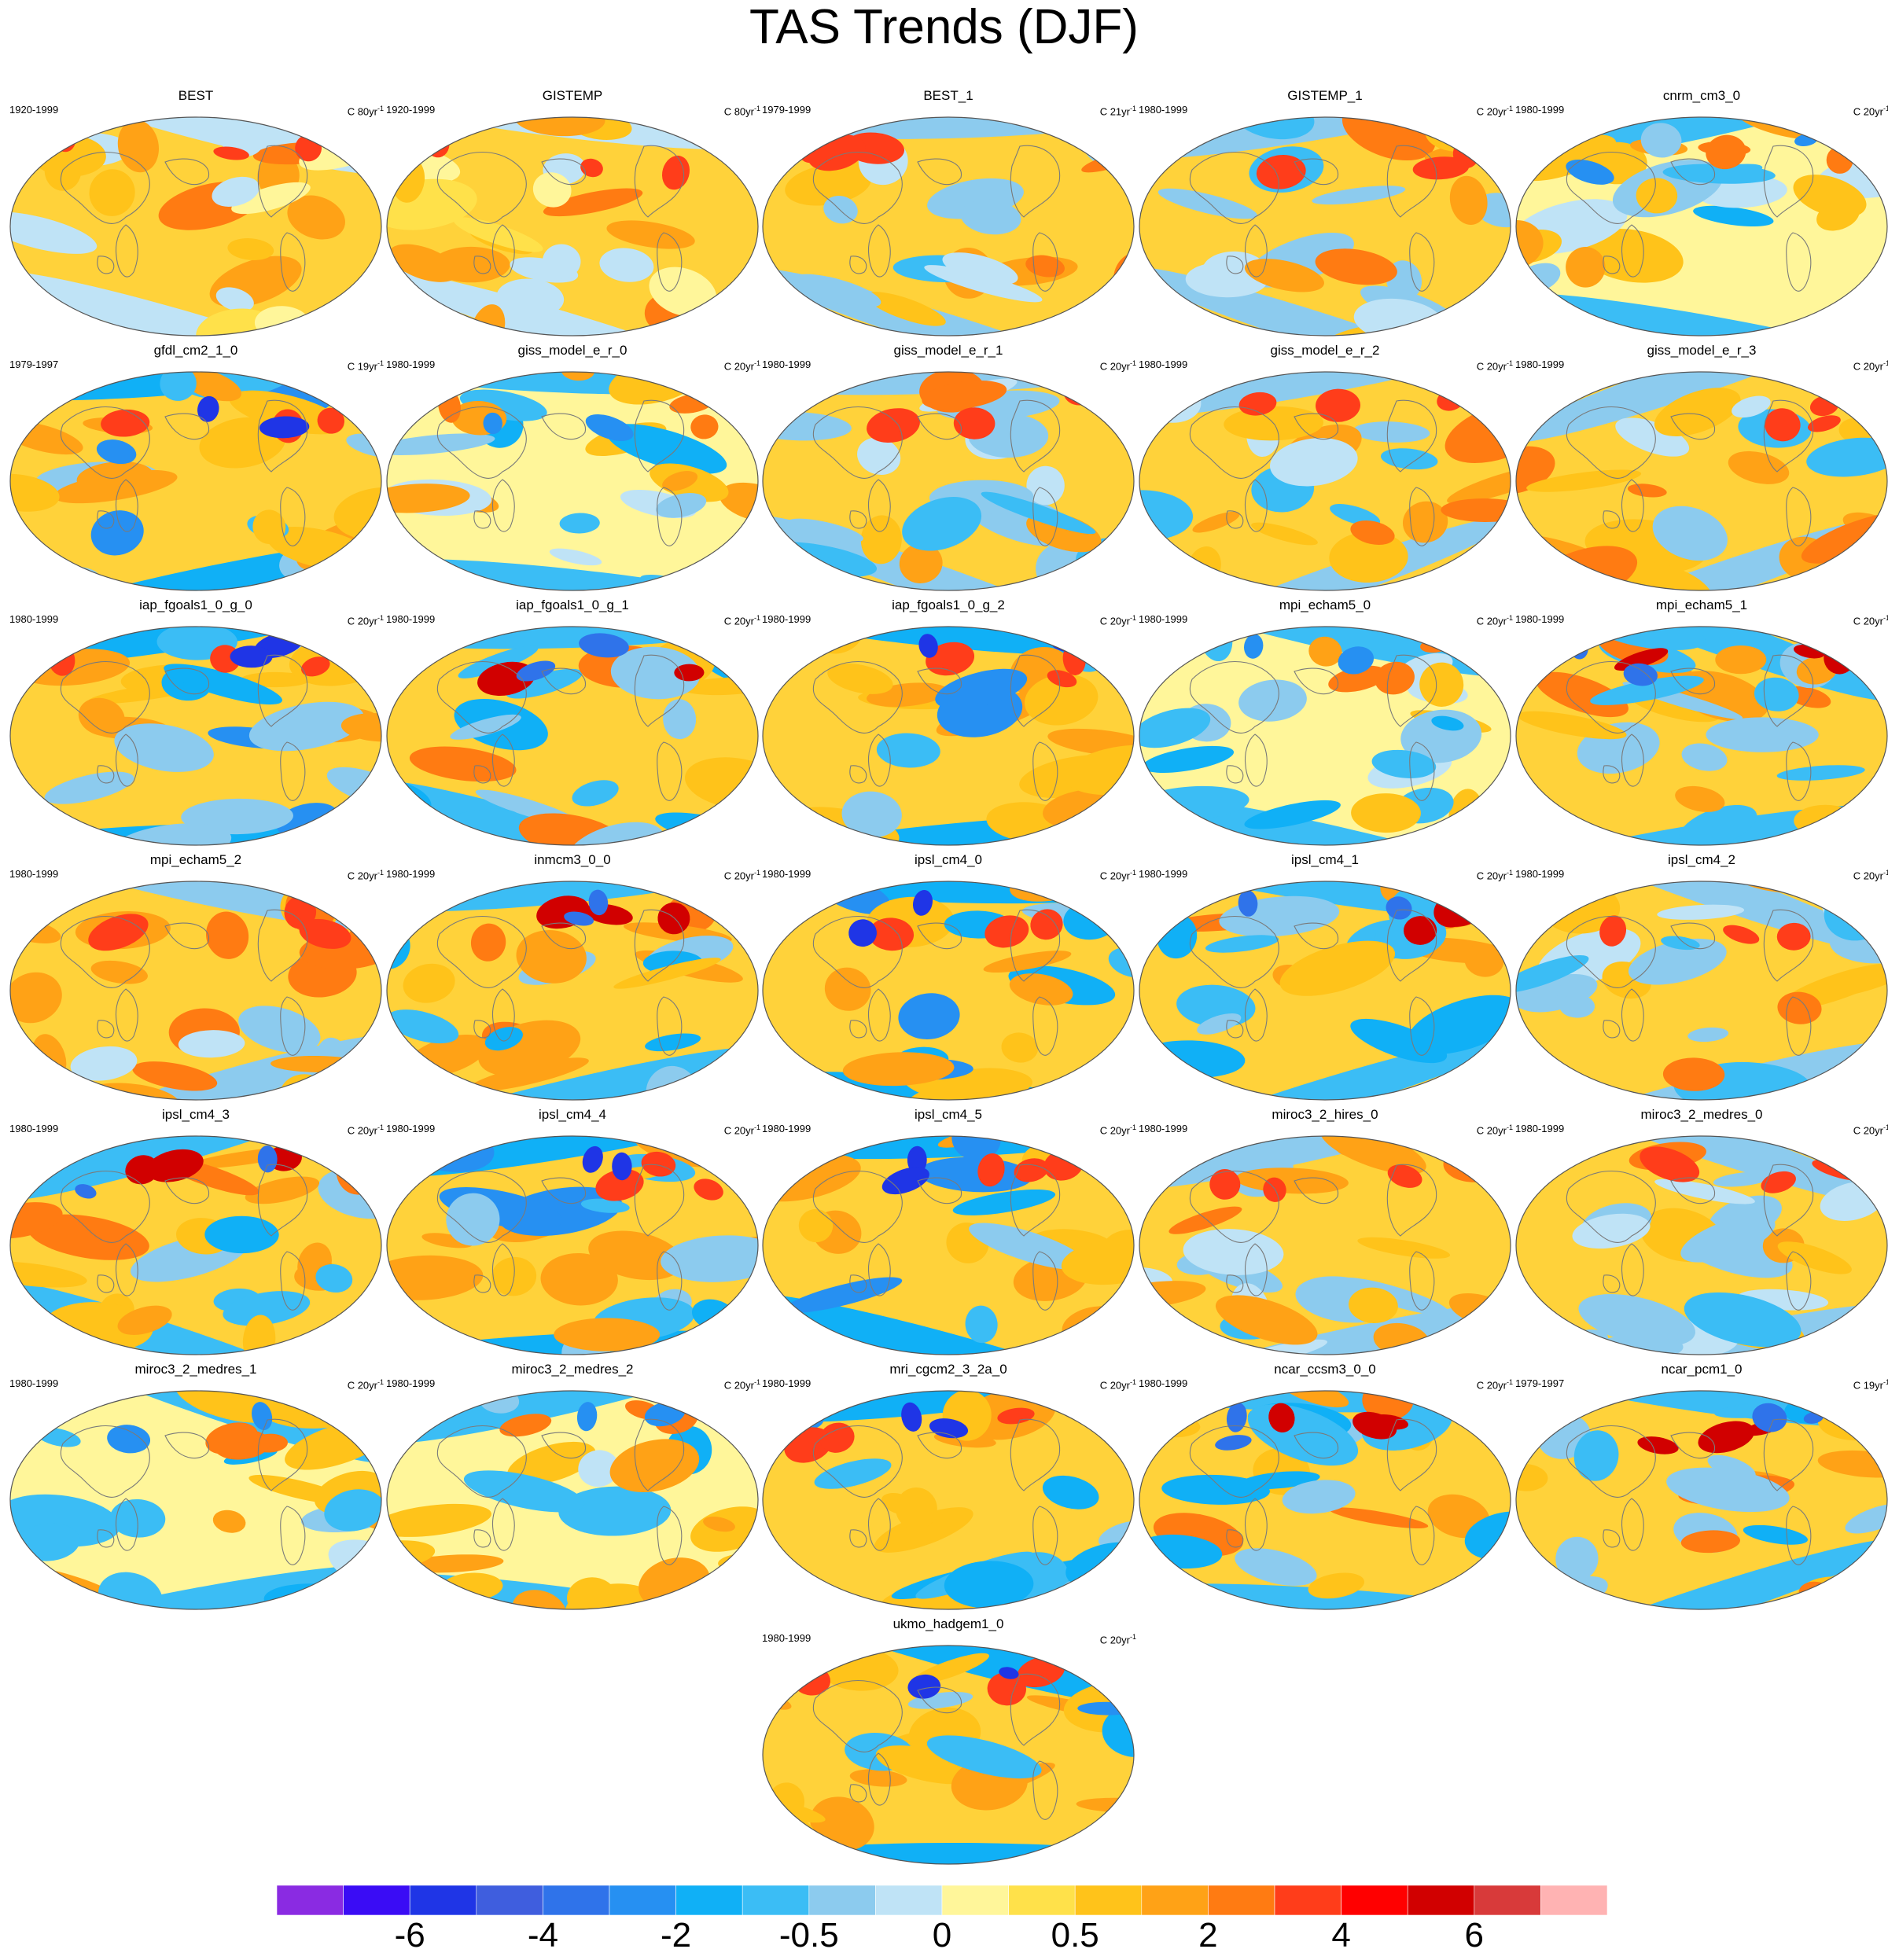 Image resolution: width=1888 pixels, height=1960 pixels. What do you see at coordinates (1325, 226) in the screenshot?
I see `map-border` at bounding box center [1325, 226].